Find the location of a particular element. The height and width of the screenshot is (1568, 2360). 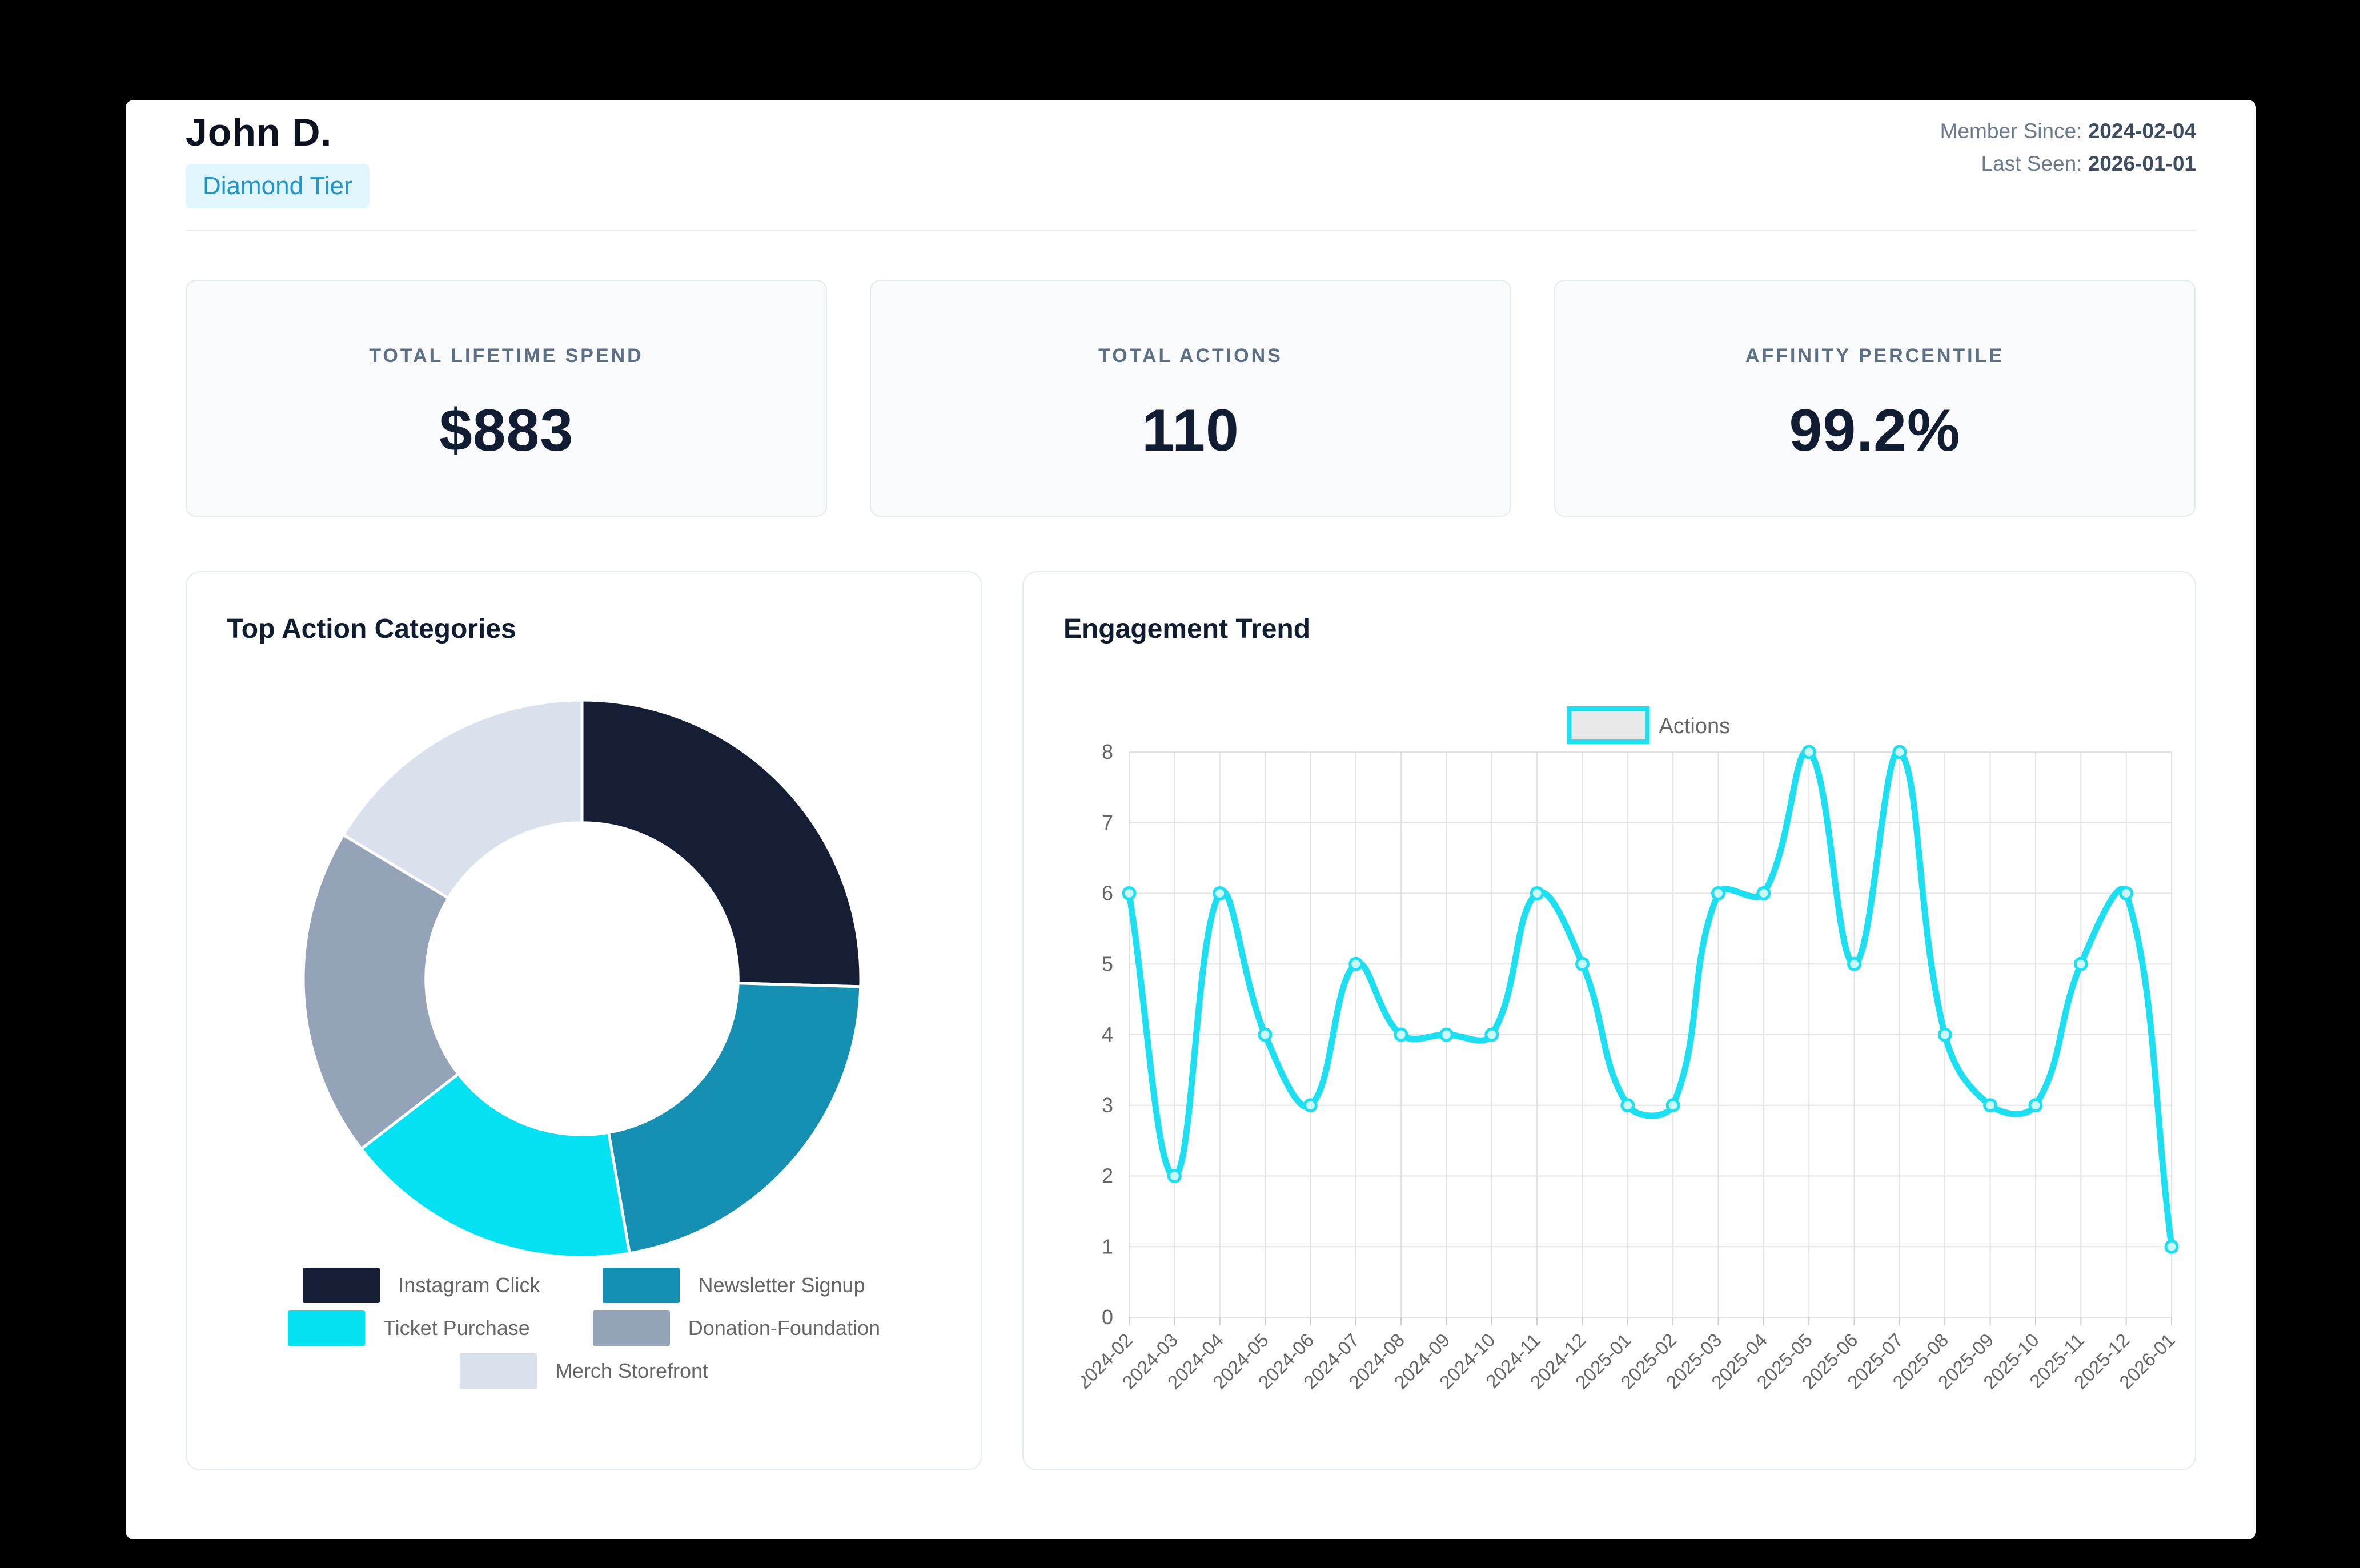

stat-card-lifetime-spend: Total Lifetime Spend $883 is located at coordinates (506, 398).